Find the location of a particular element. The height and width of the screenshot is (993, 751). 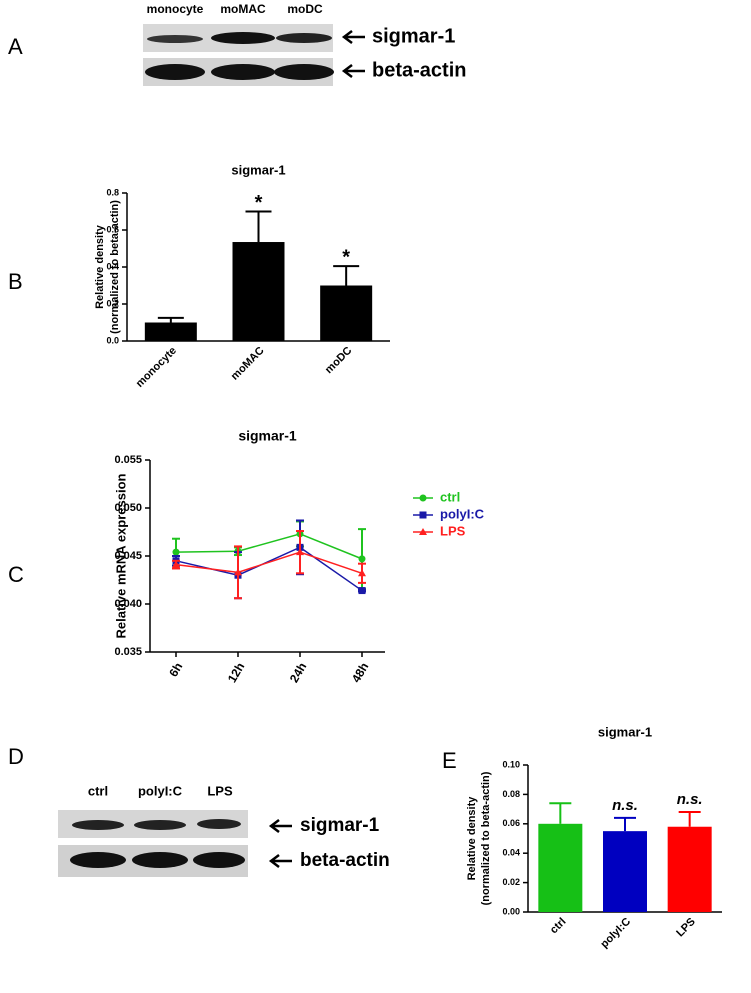

y-tick-label: 0.0 is located at coordinates (112, 340).